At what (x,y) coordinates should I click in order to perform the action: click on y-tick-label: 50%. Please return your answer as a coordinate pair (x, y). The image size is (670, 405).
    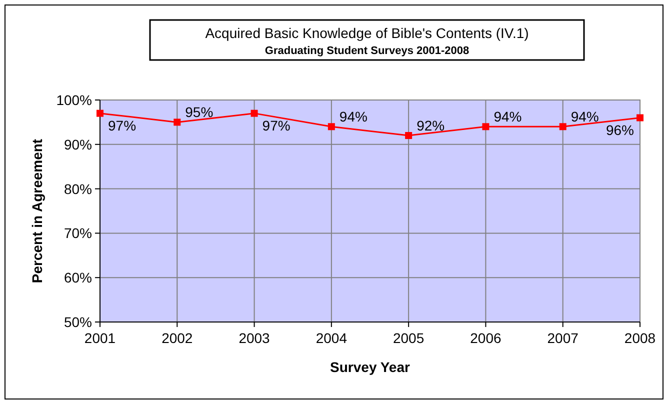
    Looking at the image, I should click on (78, 322).